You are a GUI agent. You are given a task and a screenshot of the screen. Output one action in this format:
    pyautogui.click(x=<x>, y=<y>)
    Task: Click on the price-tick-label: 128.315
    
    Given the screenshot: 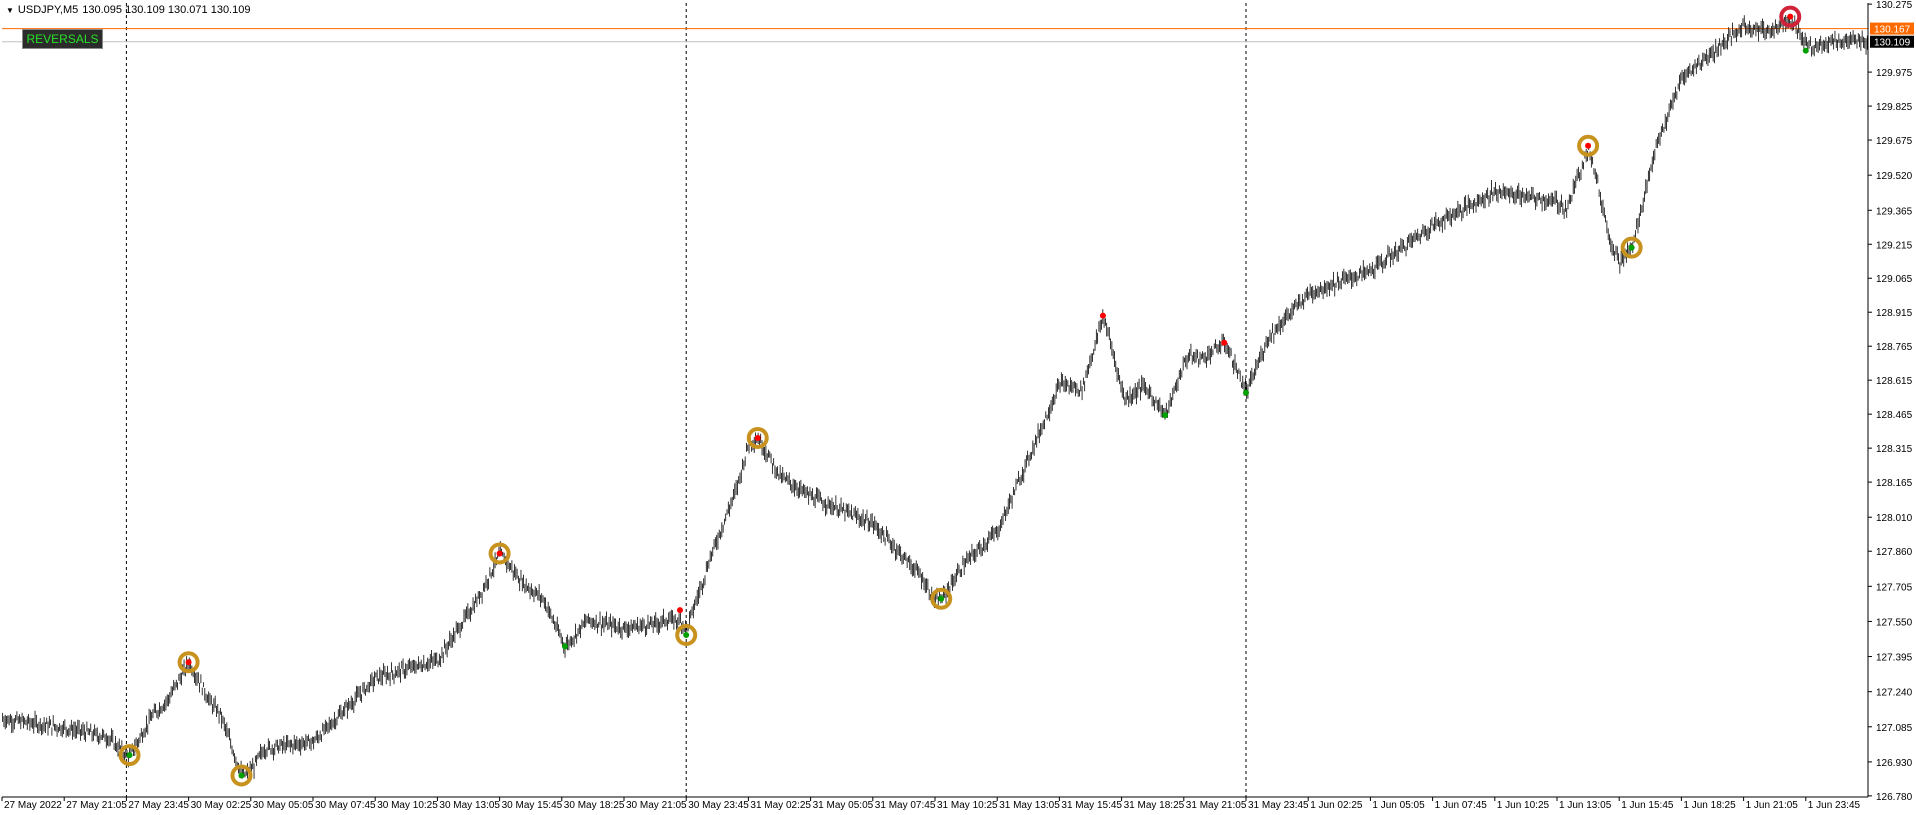 What is the action you would take?
    pyautogui.click(x=1894, y=449)
    